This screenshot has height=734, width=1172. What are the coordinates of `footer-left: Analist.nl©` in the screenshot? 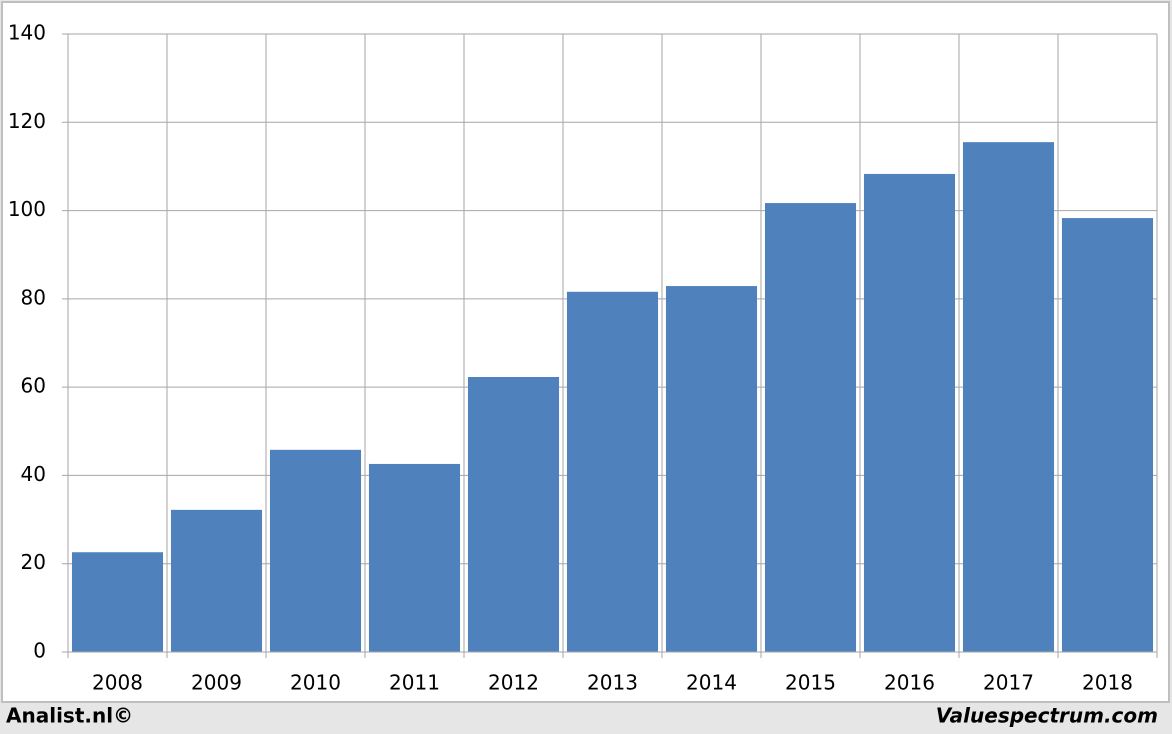 It's located at (69, 716).